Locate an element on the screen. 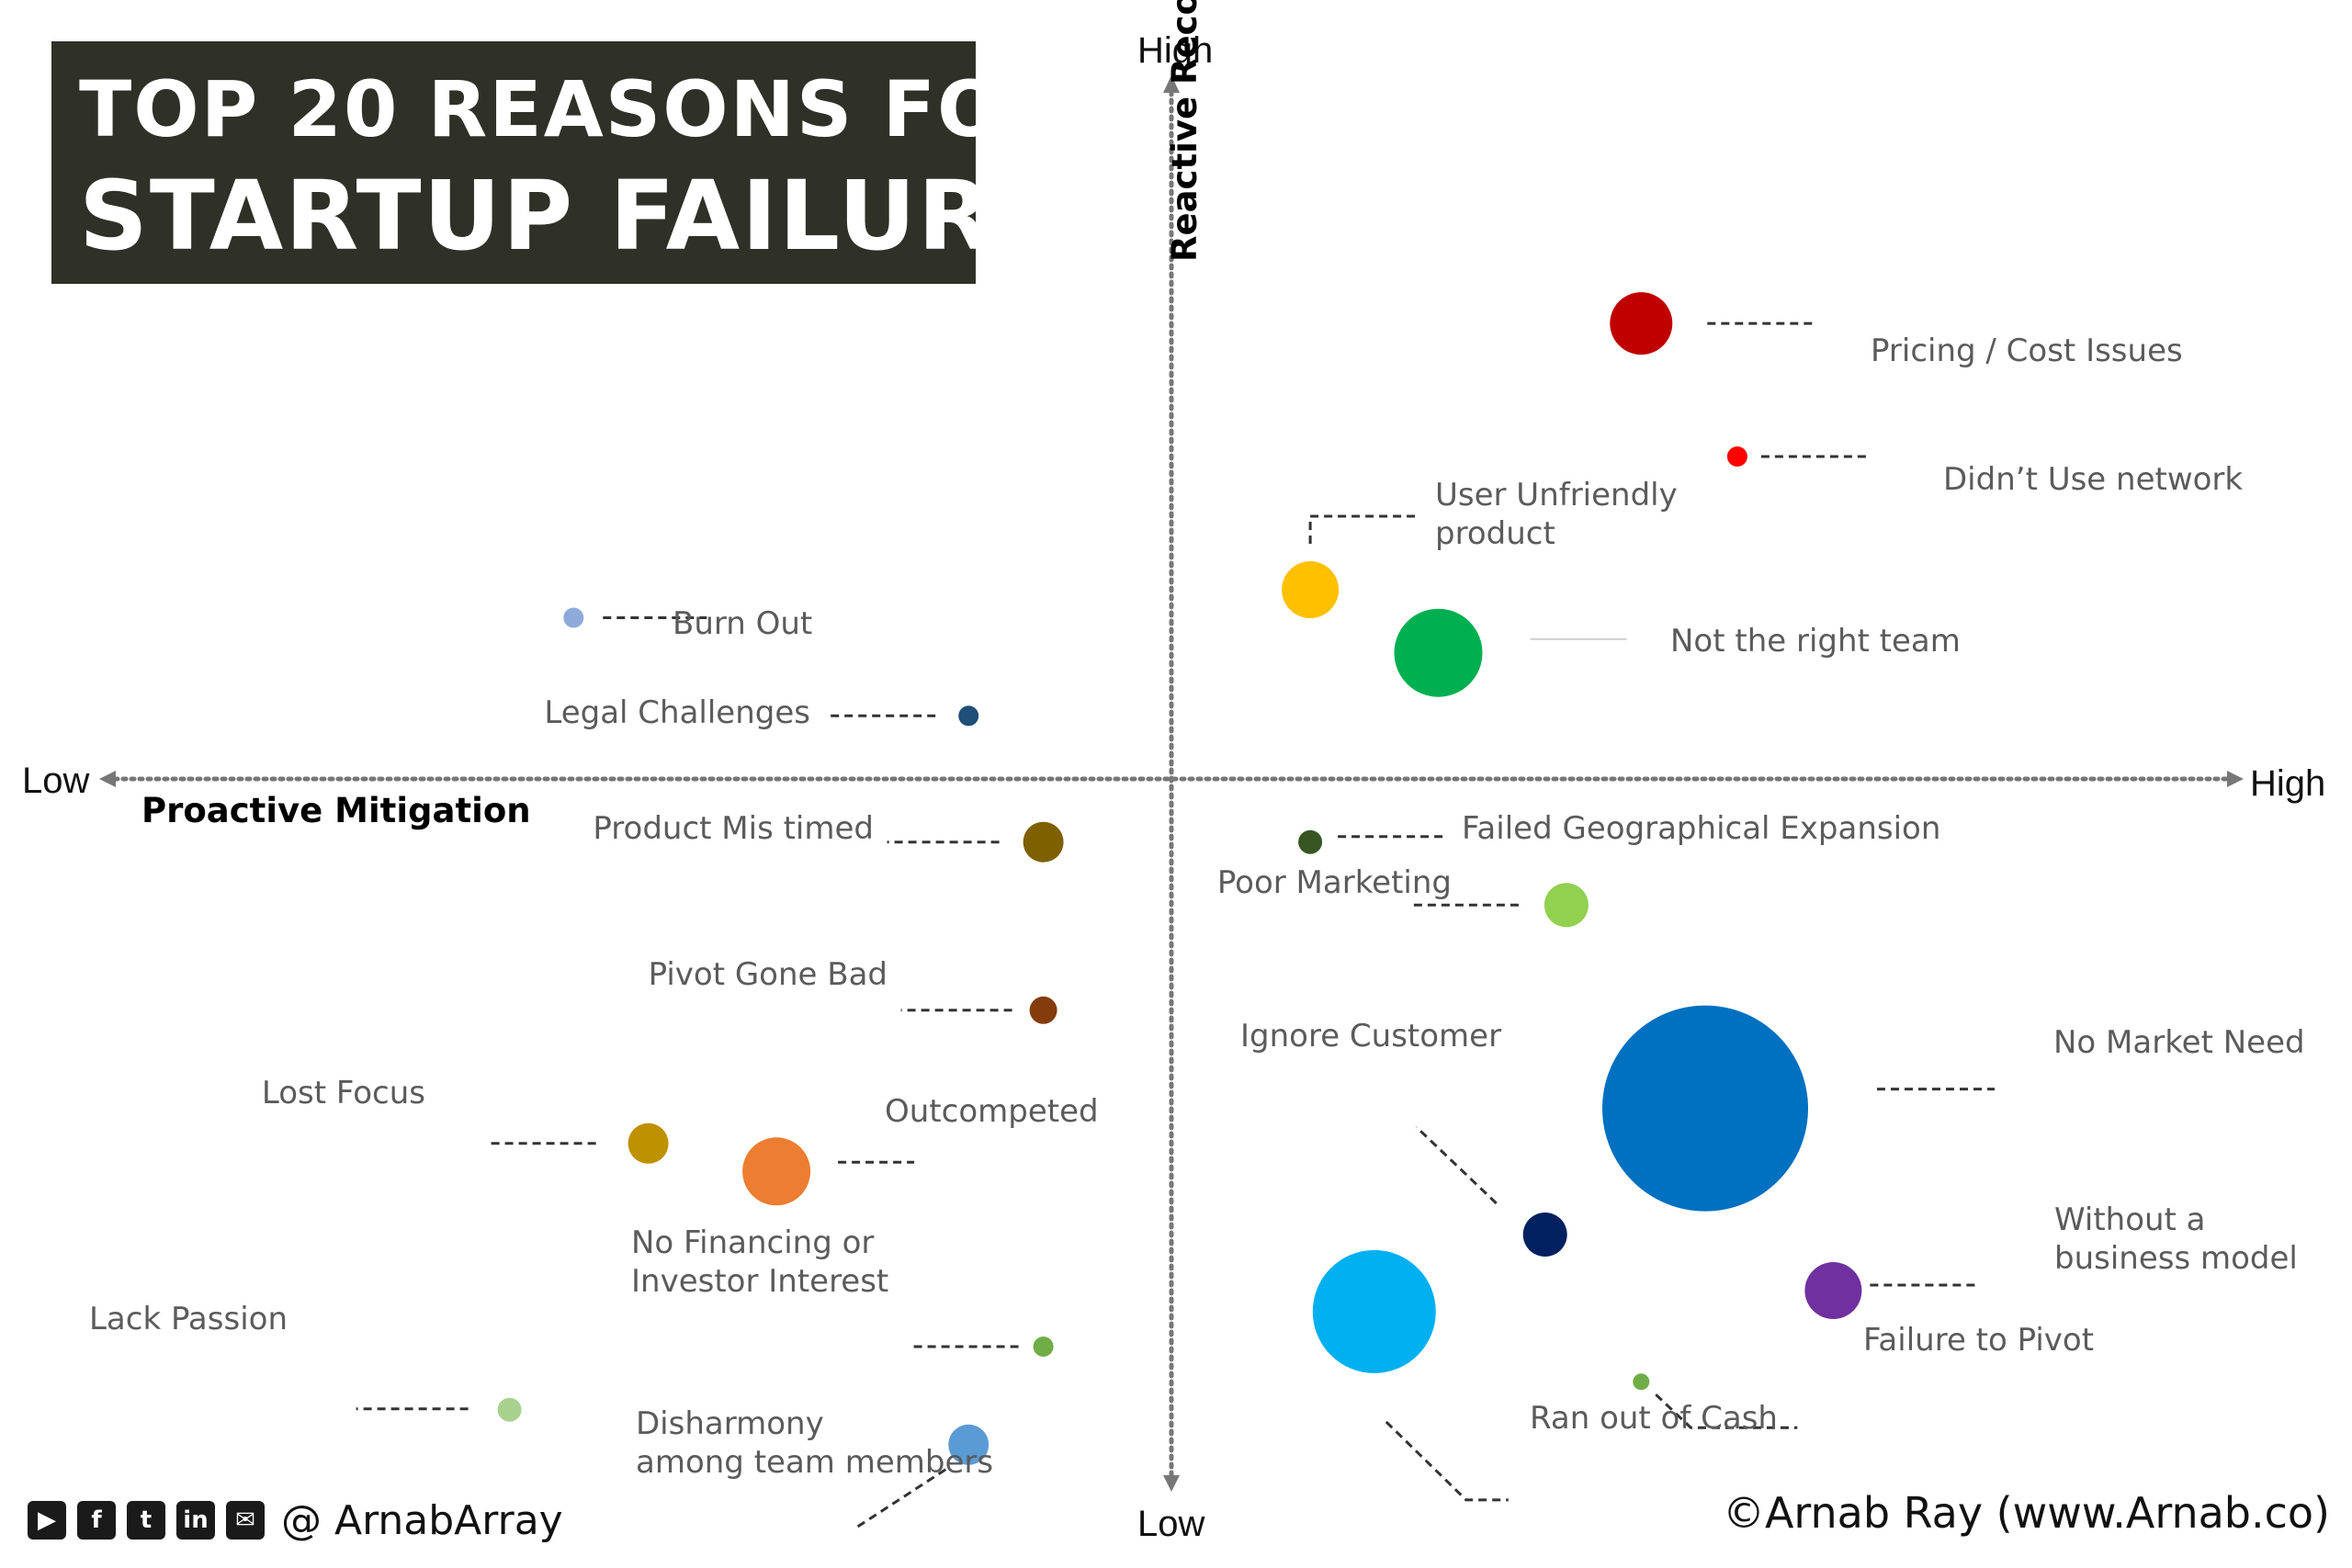 This screenshot has height=1568, width=2352. bubble-label-2: Didn’t Use network is located at coordinates (2093, 480).